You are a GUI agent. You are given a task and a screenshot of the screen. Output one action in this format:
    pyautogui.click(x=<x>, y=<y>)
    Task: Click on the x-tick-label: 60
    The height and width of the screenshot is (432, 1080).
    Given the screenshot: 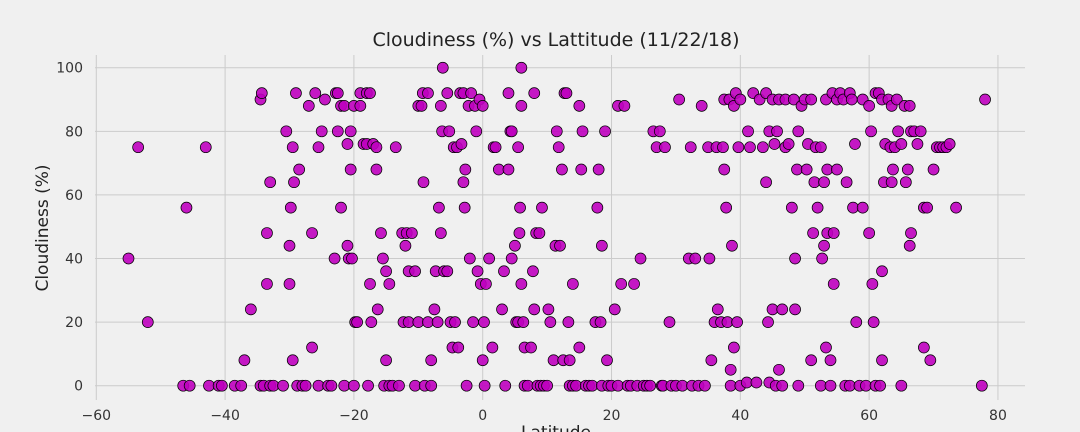 What is the action you would take?
    pyautogui.click(x=869, y=416)
    